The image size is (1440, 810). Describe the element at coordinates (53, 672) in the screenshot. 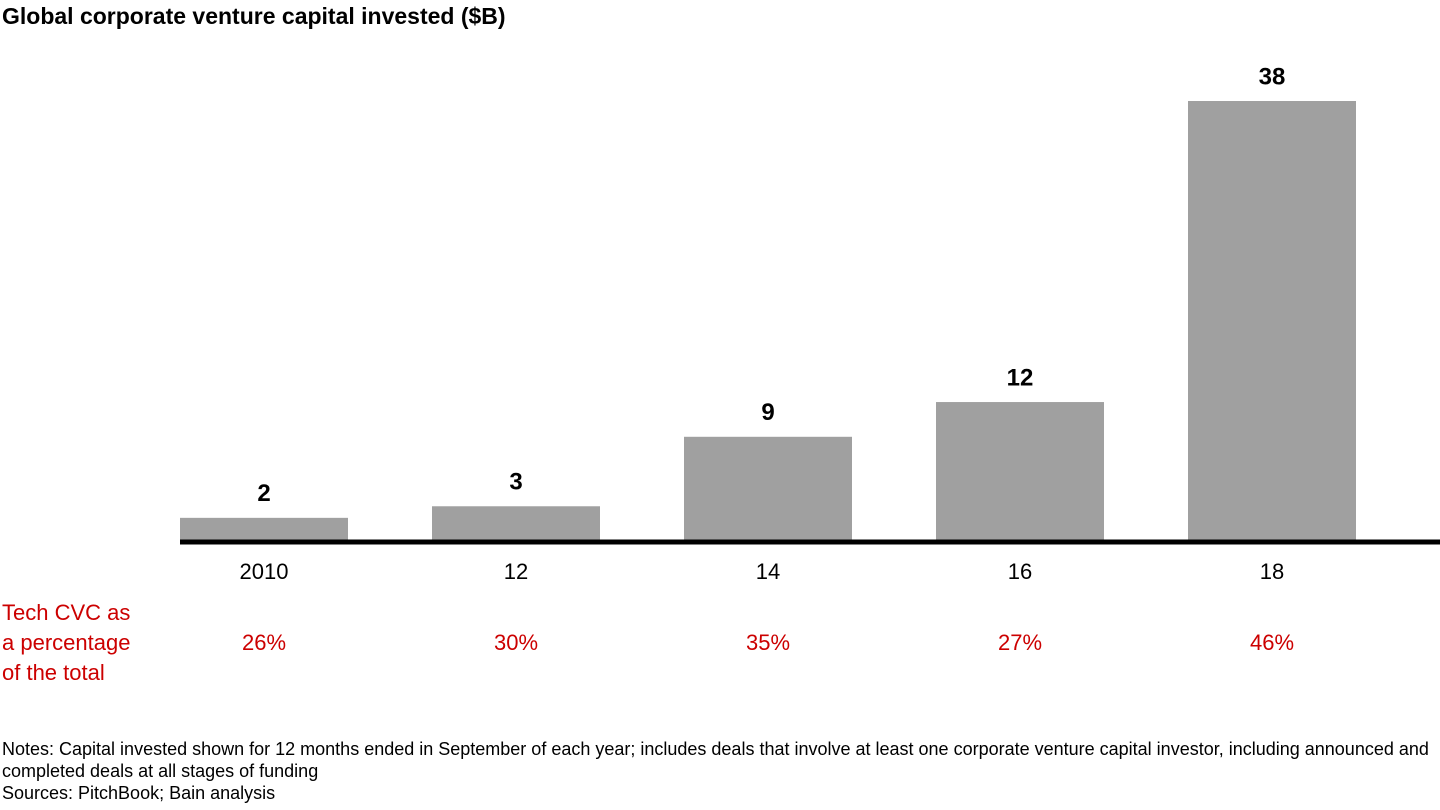

I see `share-row-label: of the total` at that location.